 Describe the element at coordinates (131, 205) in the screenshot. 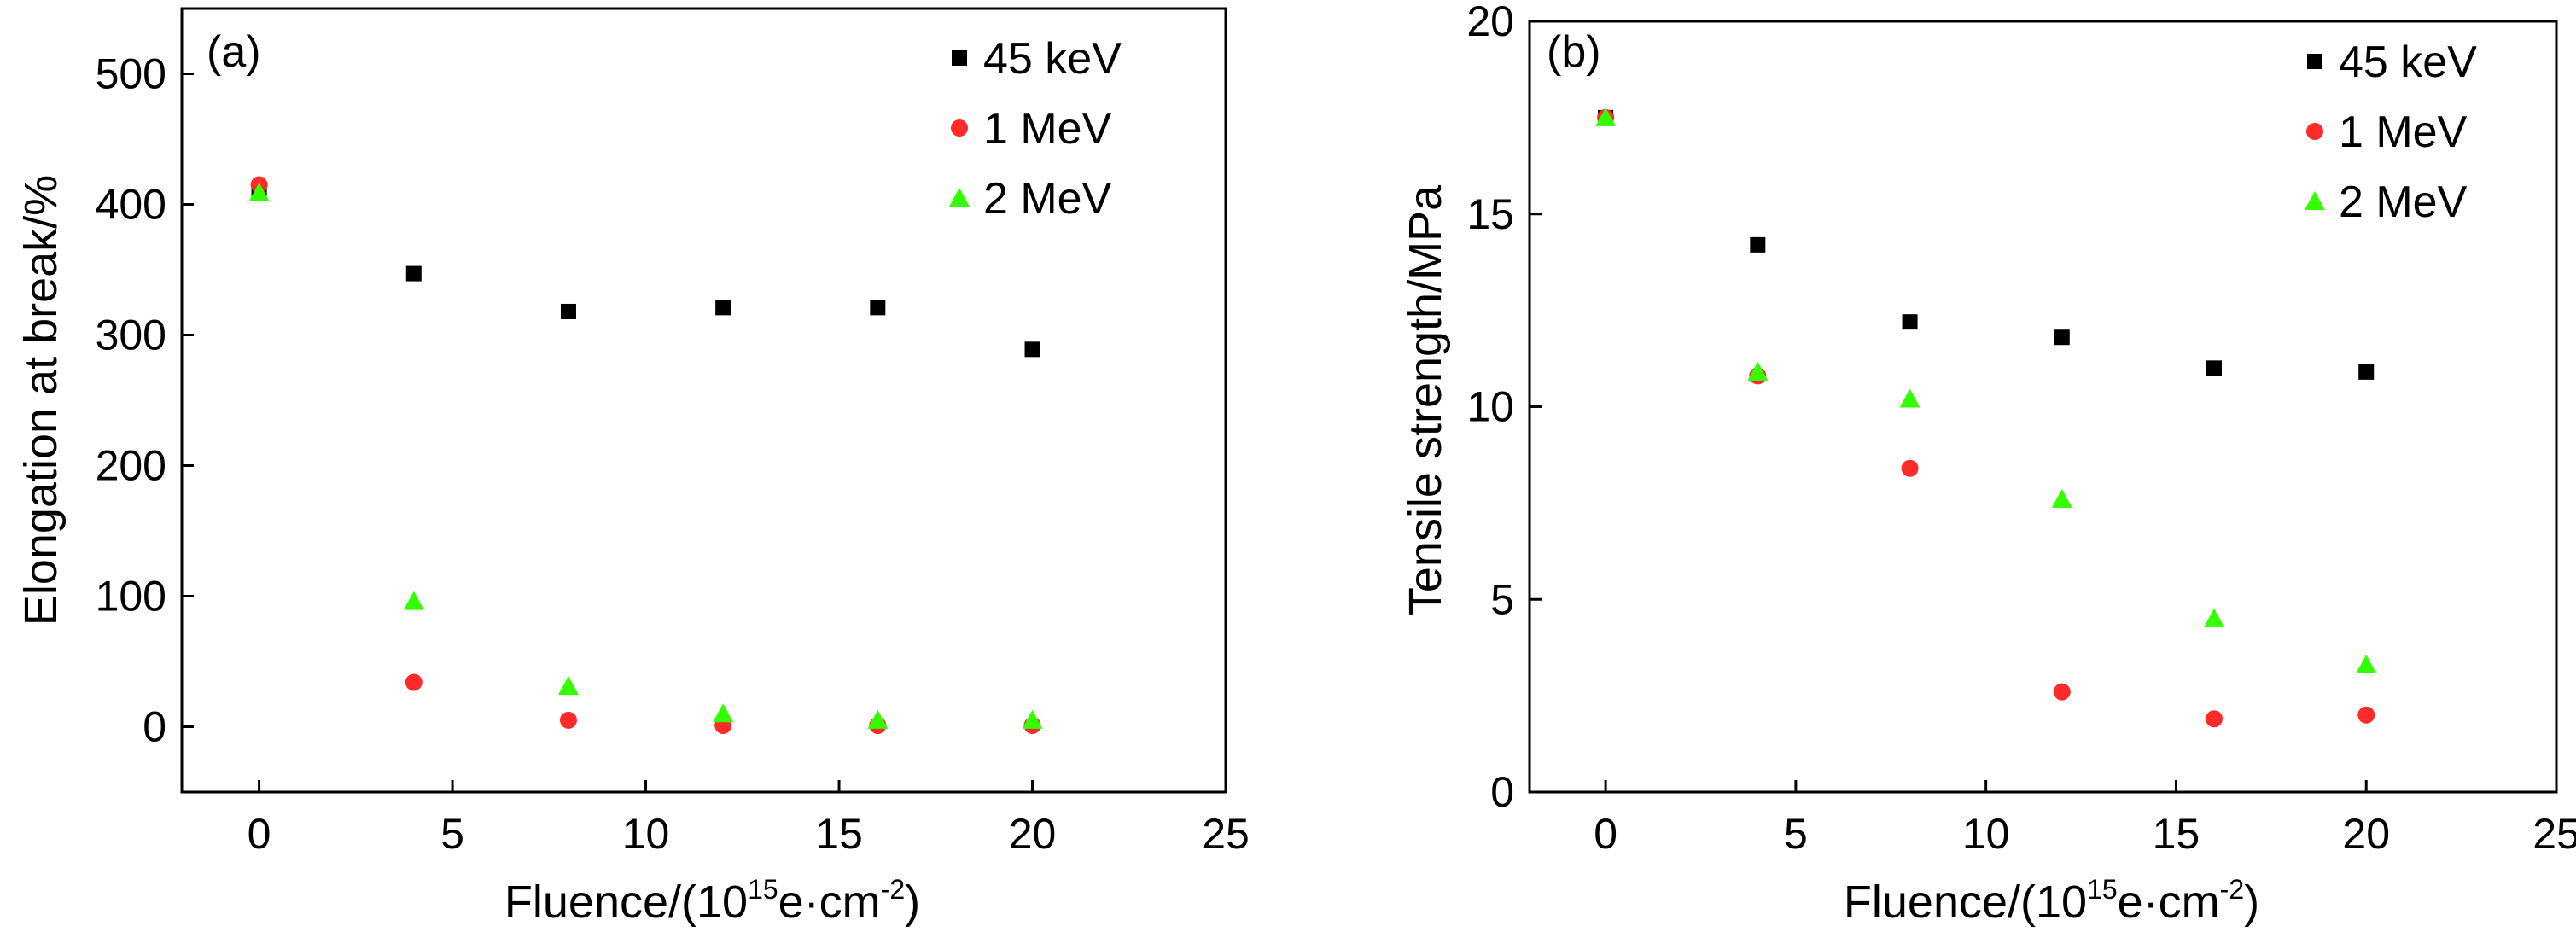

I see `y-tick-label: 400` at that location.